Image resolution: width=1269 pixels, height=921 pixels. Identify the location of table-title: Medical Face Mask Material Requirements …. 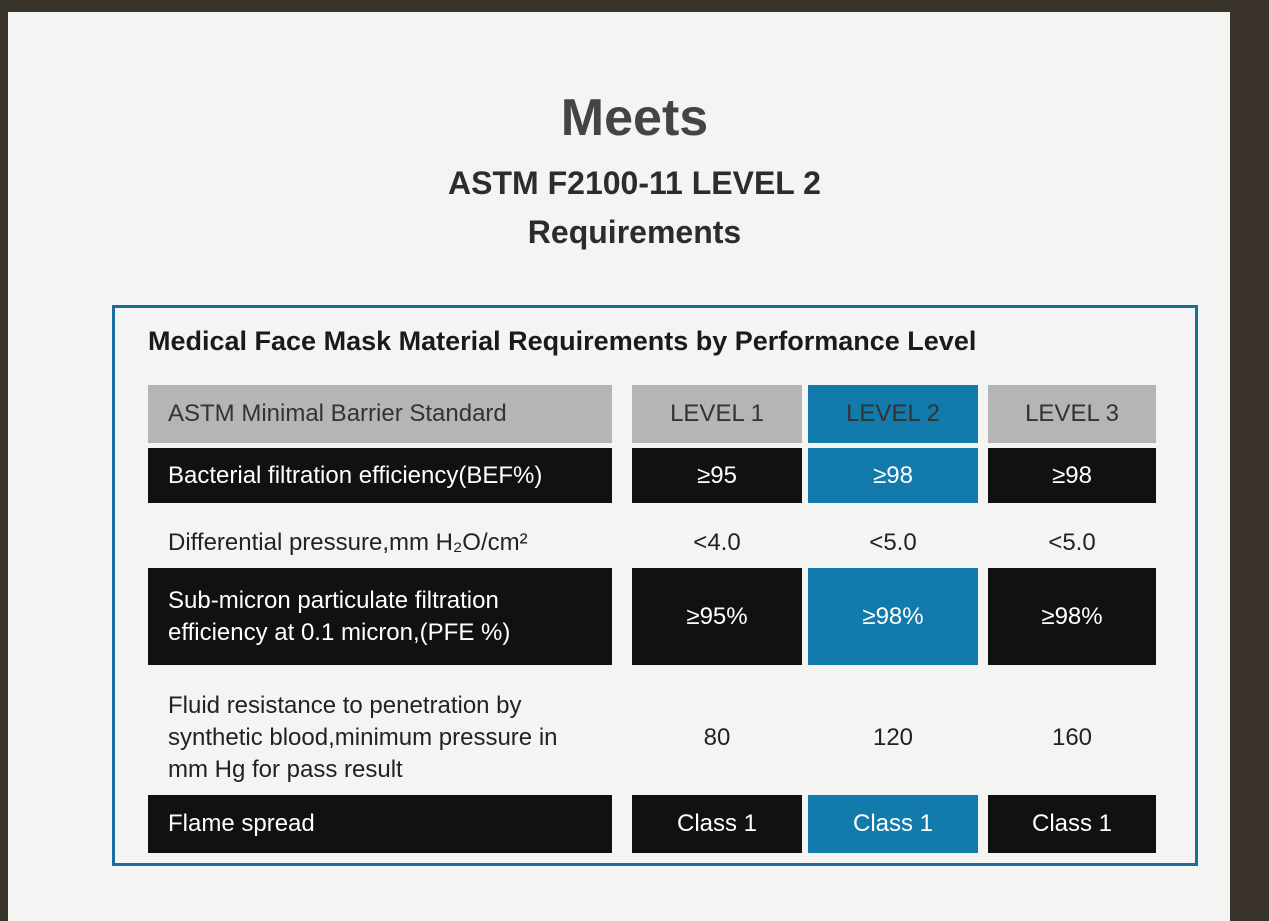
(562, 341).